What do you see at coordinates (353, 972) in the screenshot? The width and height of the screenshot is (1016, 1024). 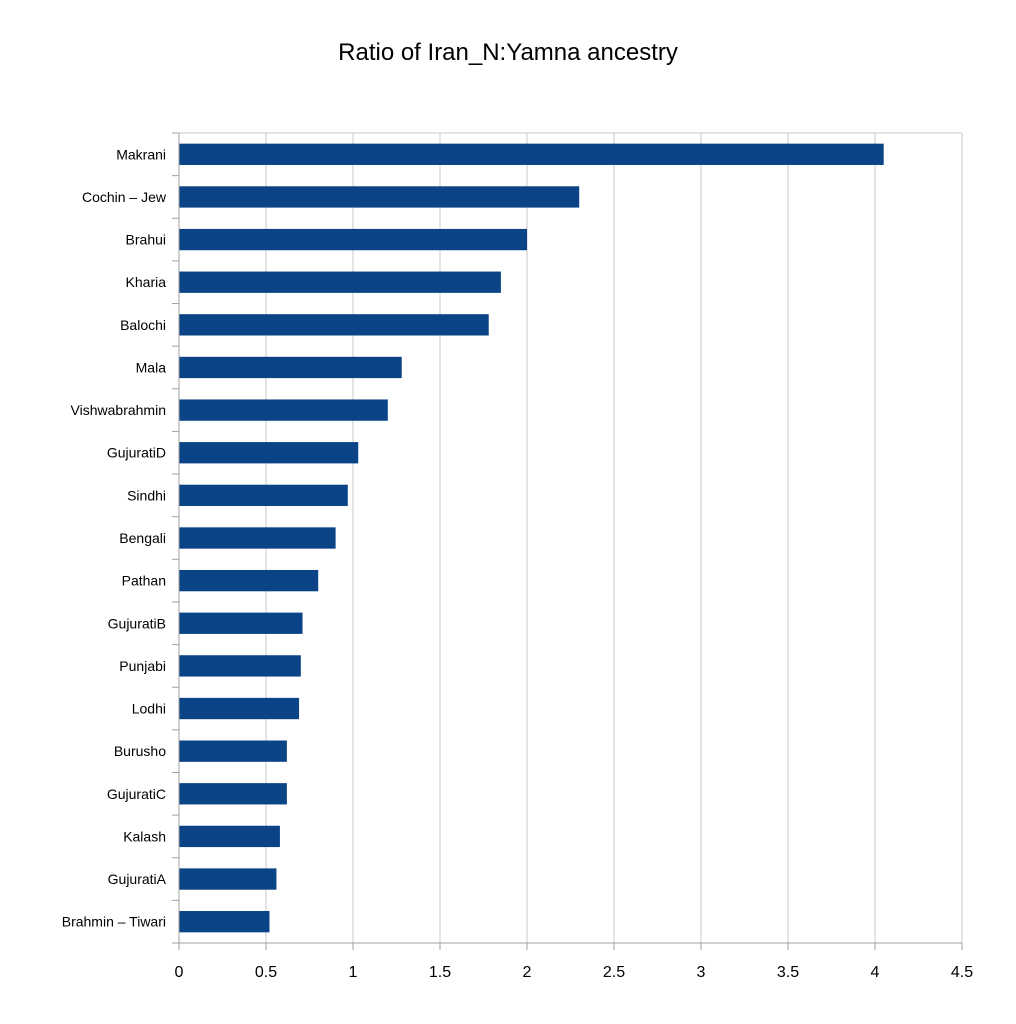 I see `x-tick-label: 1` at bounding box center [353, 972].